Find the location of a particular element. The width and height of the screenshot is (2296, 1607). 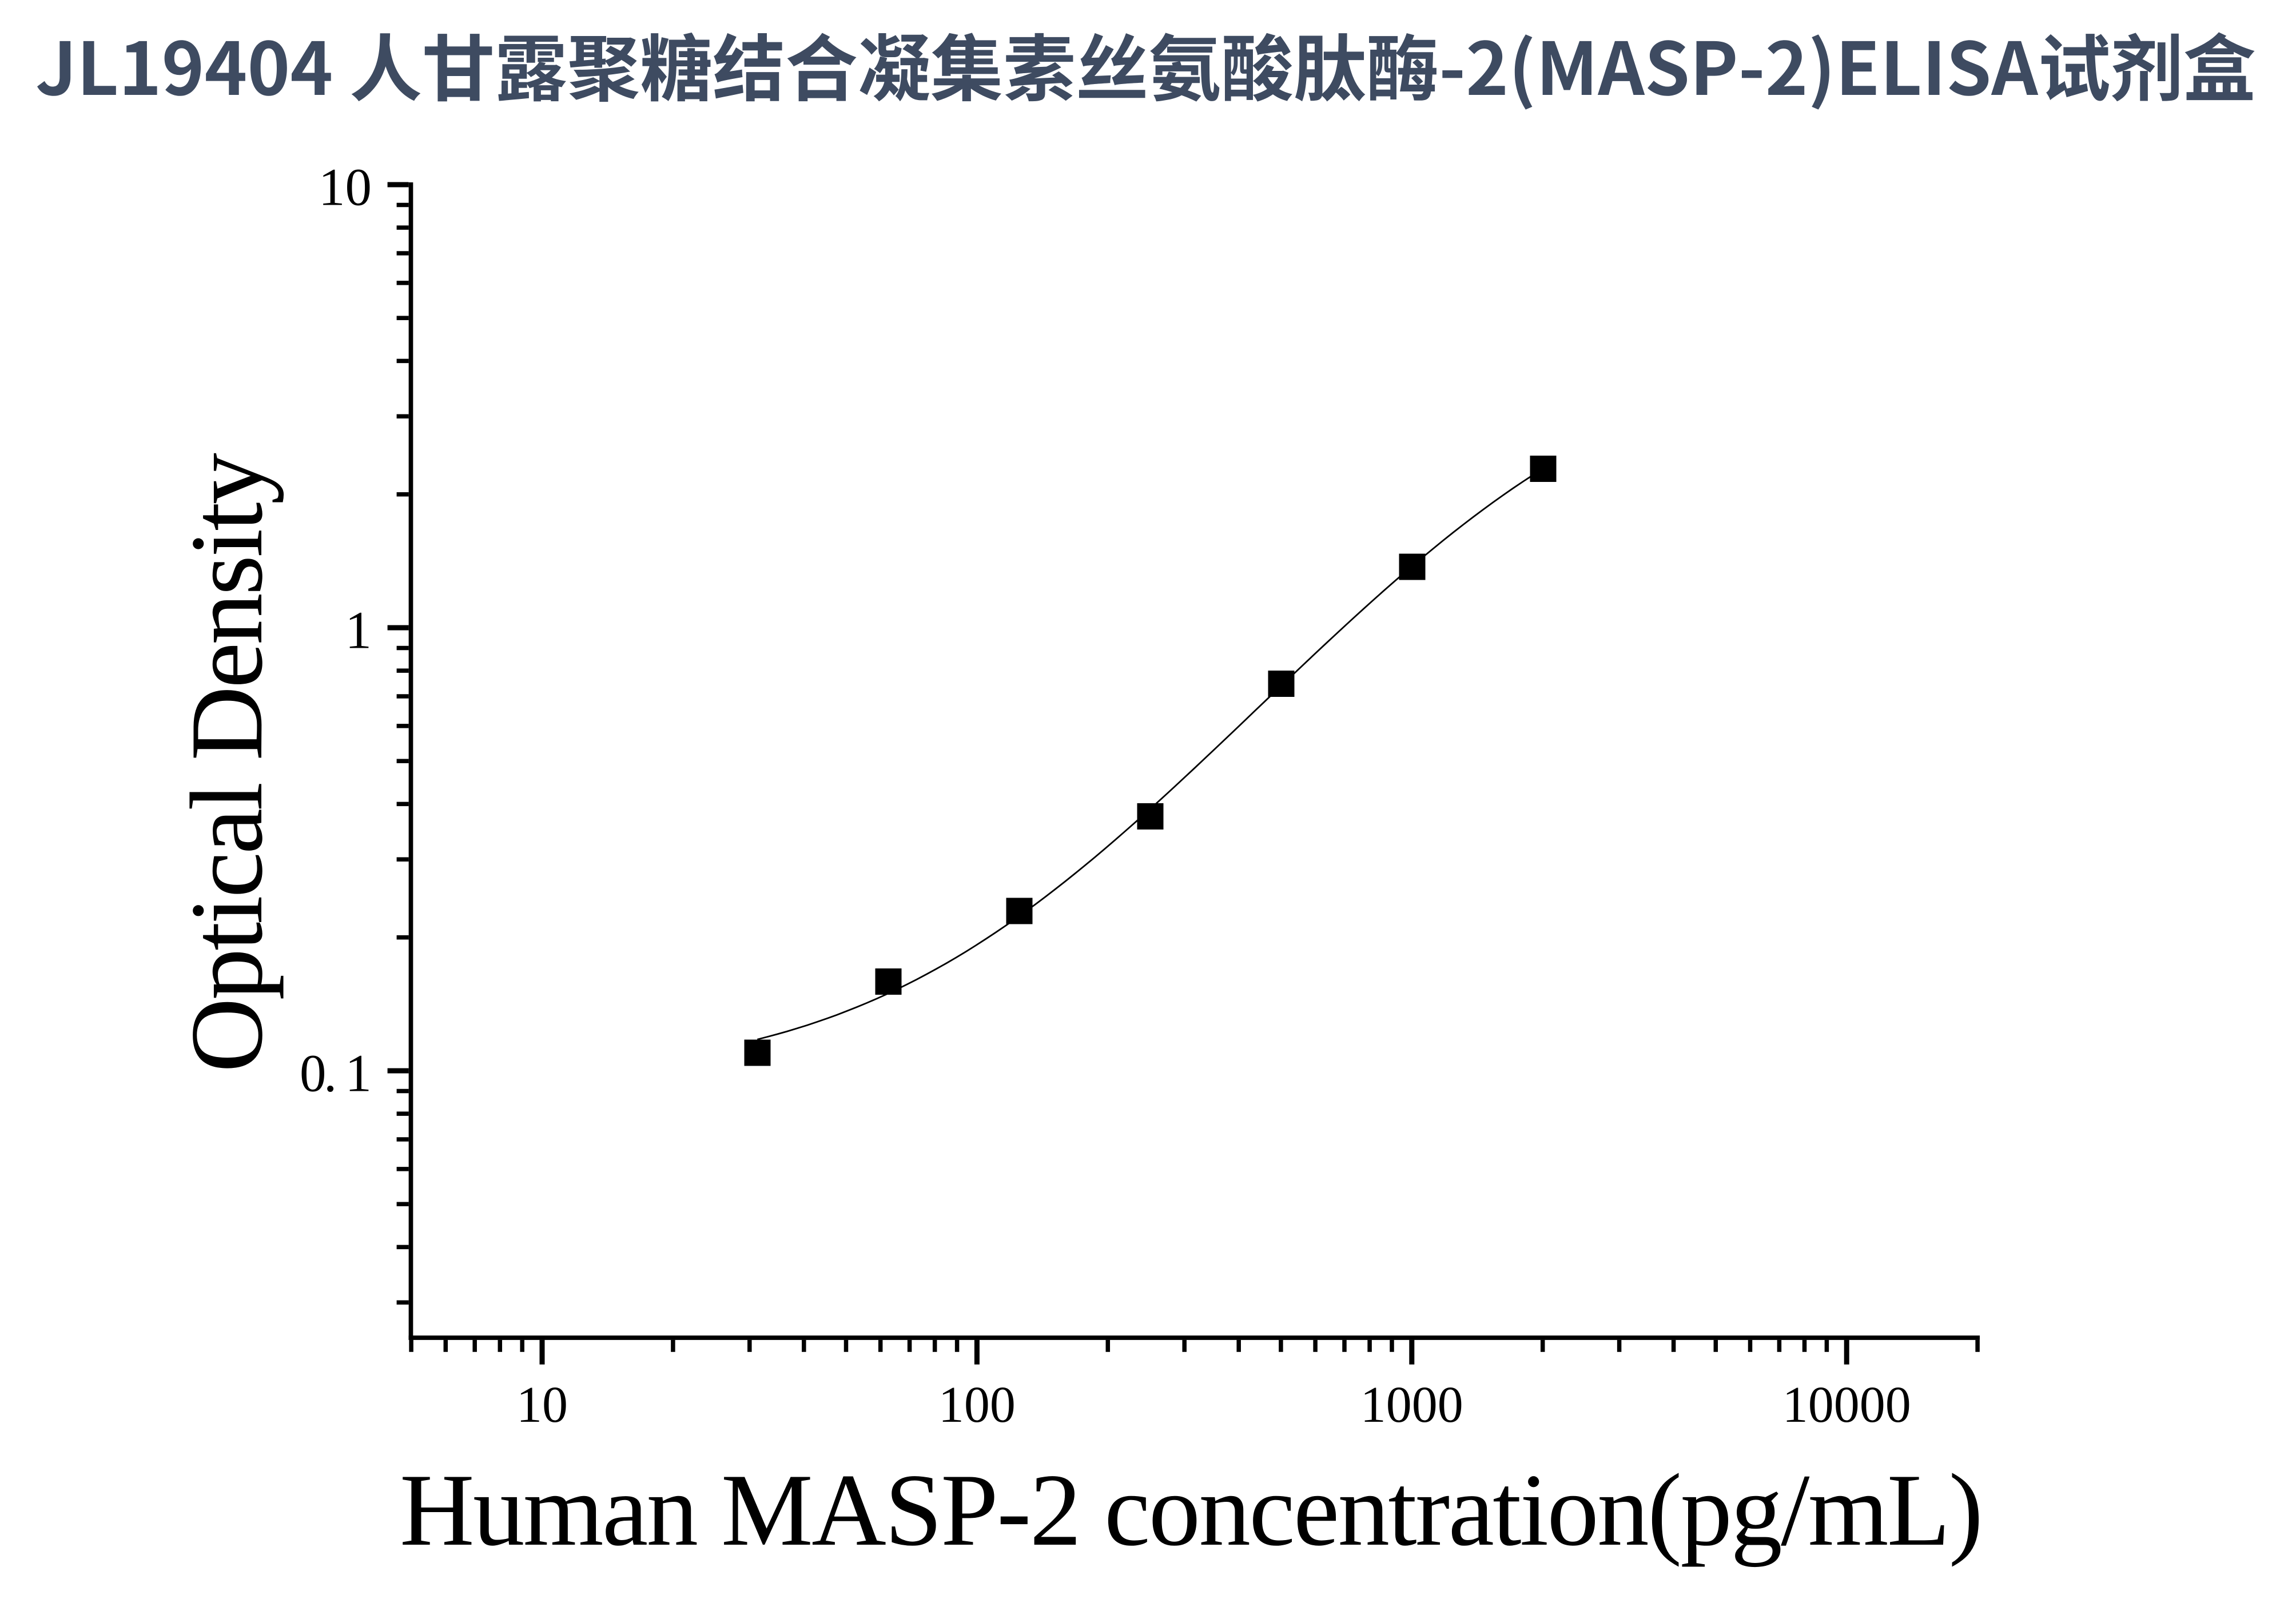

svg-text:Human MASP-2 concentration(pg/: Human MASP-2 concentration(pg/mL) is located at coordinates (1192, 1510).